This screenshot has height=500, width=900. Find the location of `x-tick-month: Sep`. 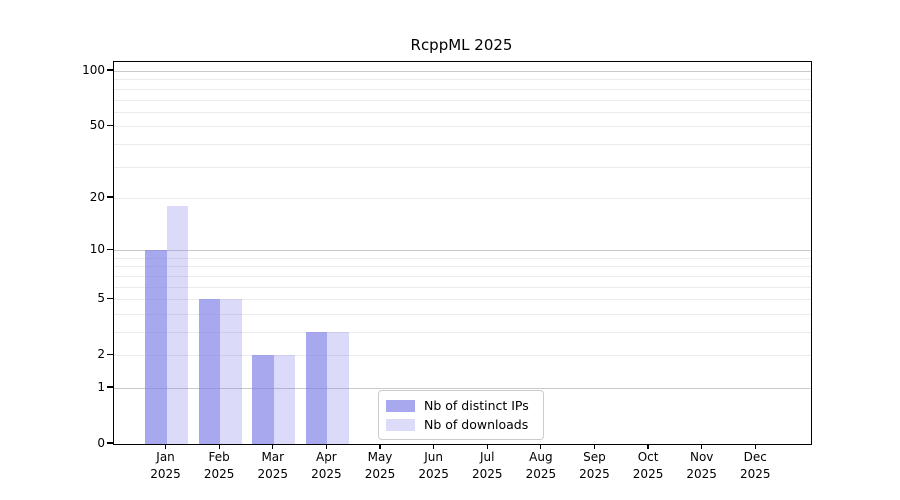

x-tick-month: Sep is located at coordinates (594, 457).